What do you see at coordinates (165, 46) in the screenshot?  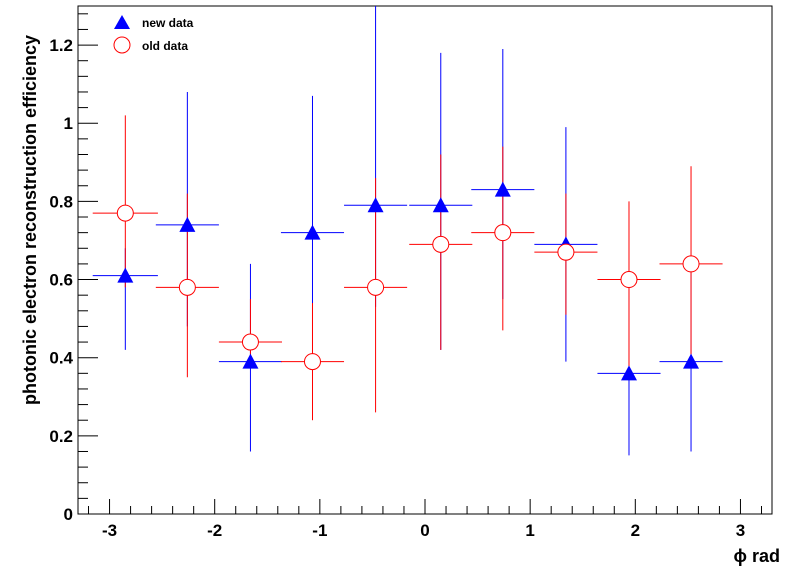 I see `legend-label-old: old data` at bounding box center [165, 46].